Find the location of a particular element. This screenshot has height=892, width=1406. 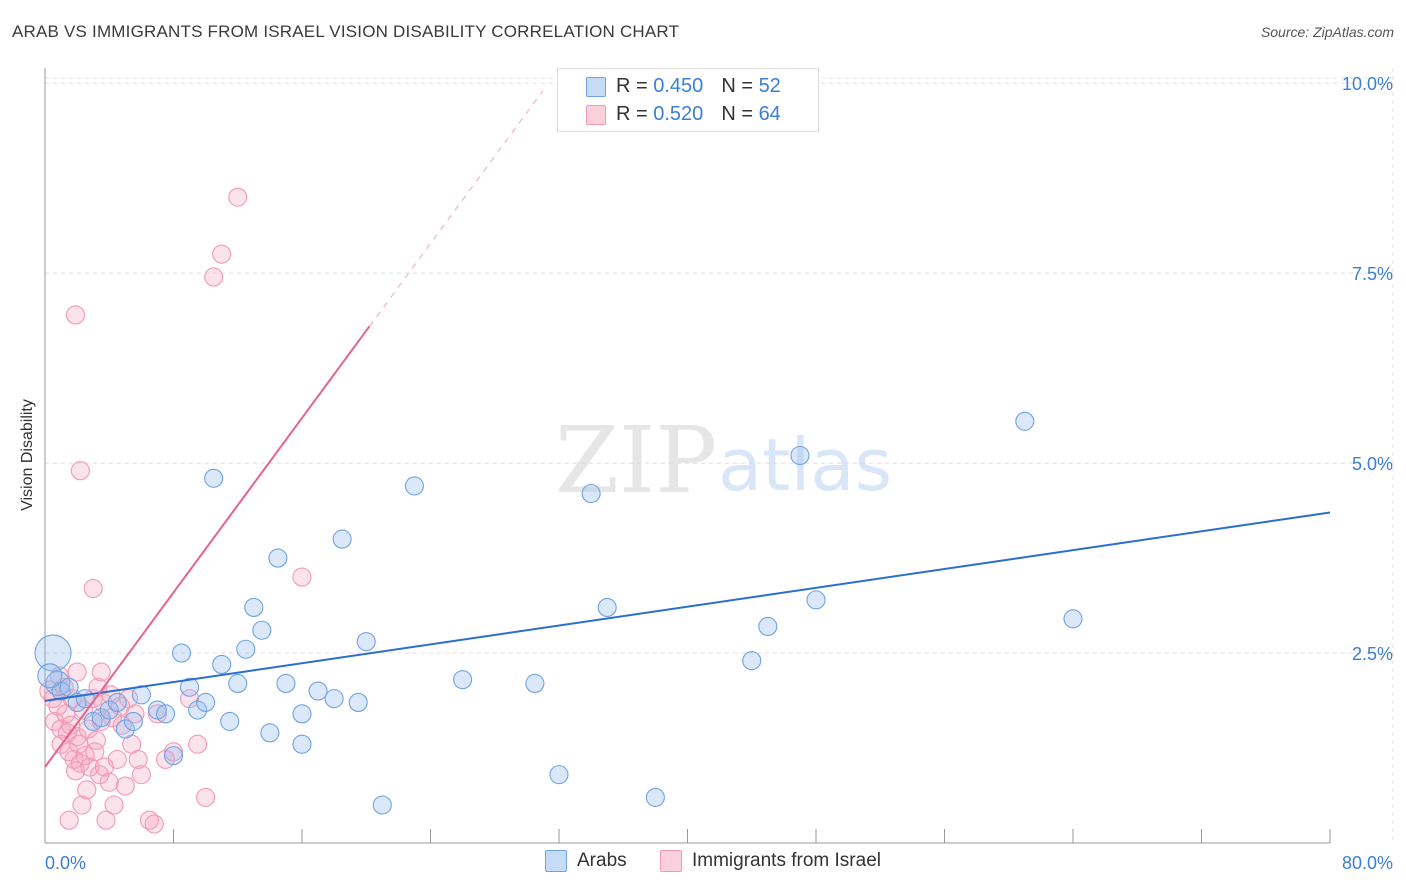

series-legend: Arabs Immigrants from Israel is located at coordinates (703, 864).